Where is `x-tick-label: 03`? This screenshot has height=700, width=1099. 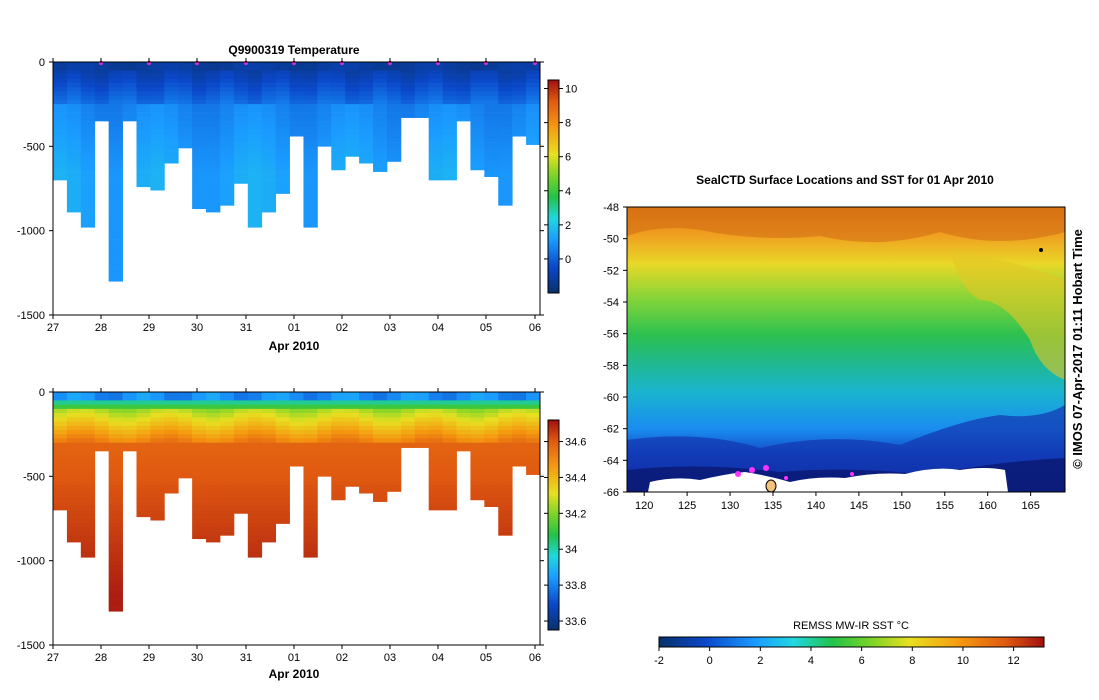
x-tick-label: 03 is located at coordinates (390, 328).